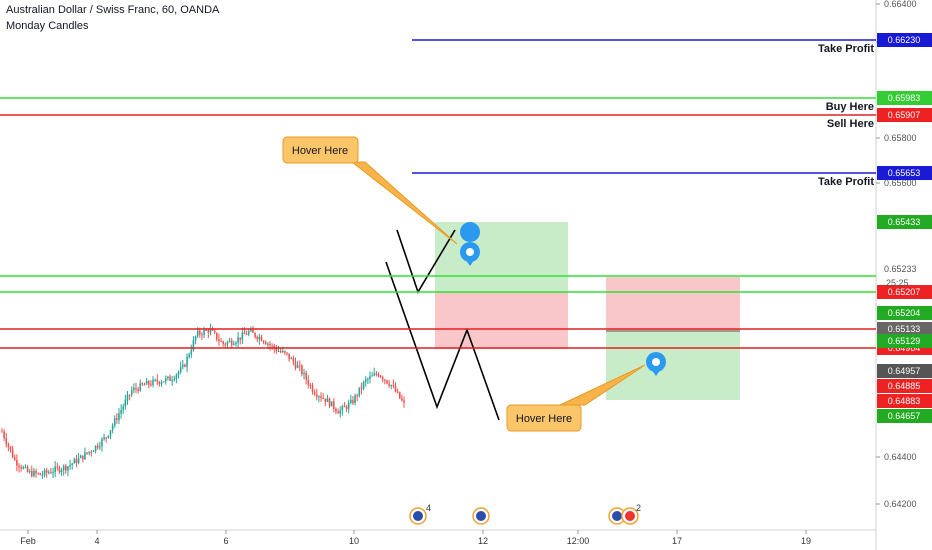 The width and height of the screenshot is (932, 550). What do you see at coordinates (28, 541) in the screenshot?
I see `x-tick-label: Feb` at bounding box center [28, 541].